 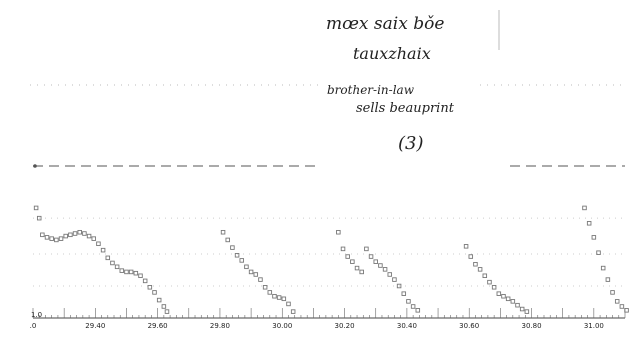 What do you see at coordinates (158, 326) in the screenshot?
I see `x-tick-label: 29.60` at bounding box center [158, 326].